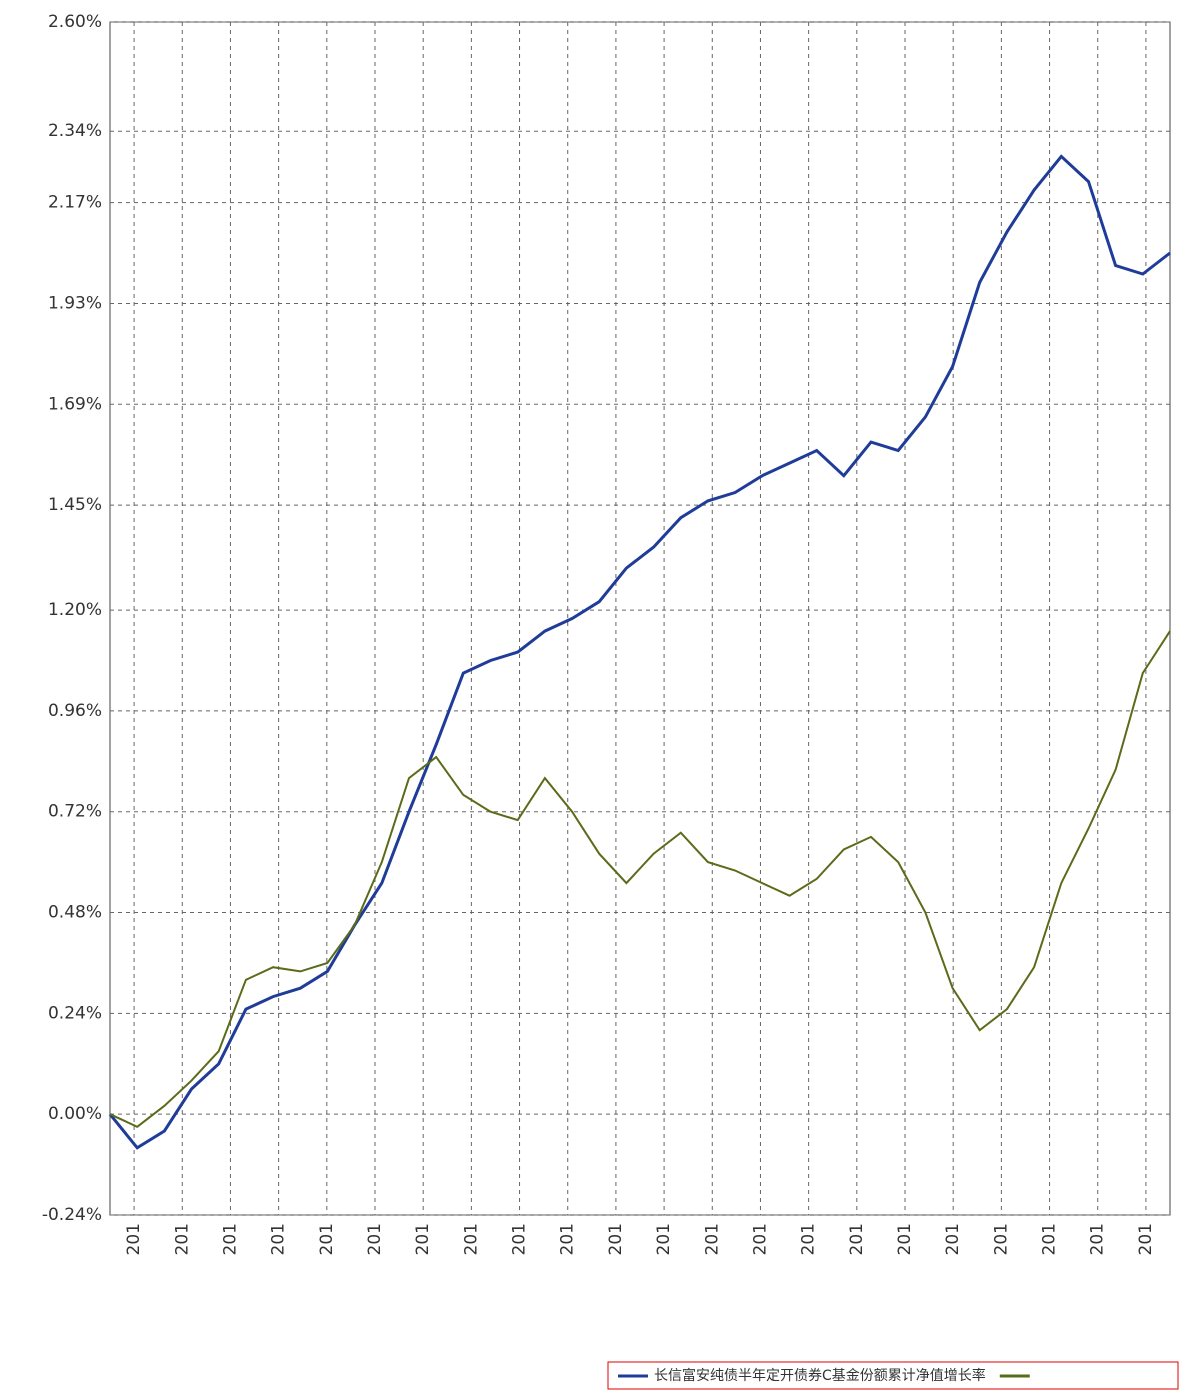  I want to click on y-tick-label: 2.17%, so click(75, 203).